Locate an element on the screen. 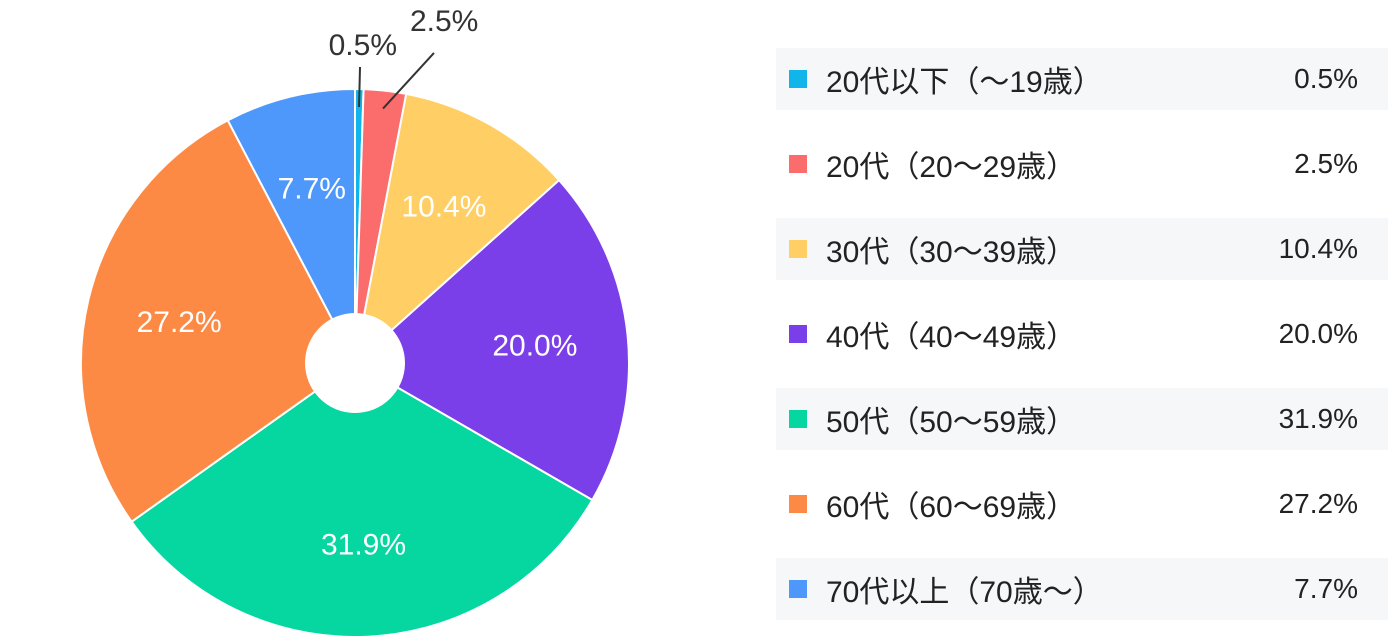  legend-value: 27.2% is located at coordinates (1318, 503).